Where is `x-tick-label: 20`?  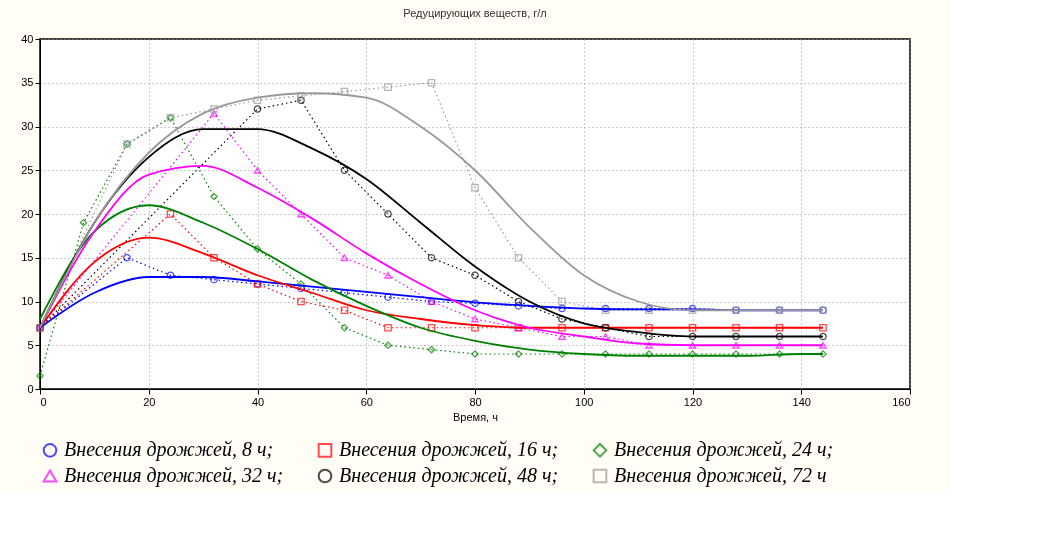
x-tick-label: 20 is located at coordinates (149, 401).